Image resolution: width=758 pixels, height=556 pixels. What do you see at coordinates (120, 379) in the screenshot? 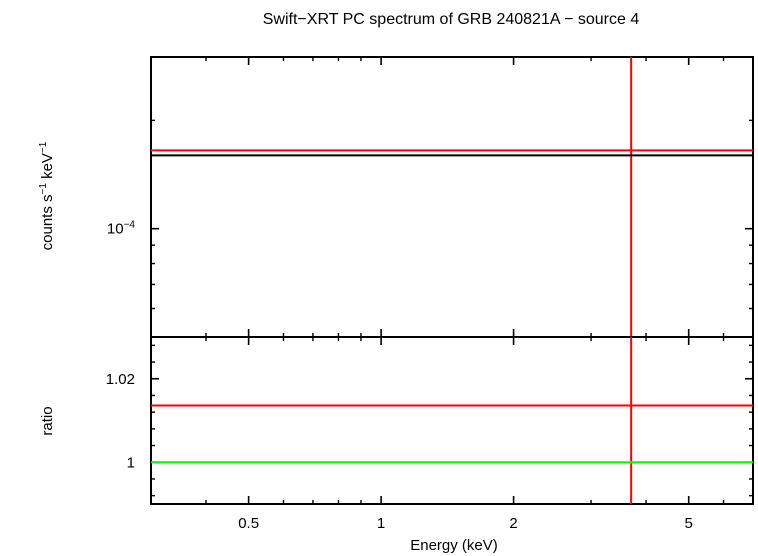
I see `bottom-y-tick-label: 1.02` at bounding box center [120, 379].